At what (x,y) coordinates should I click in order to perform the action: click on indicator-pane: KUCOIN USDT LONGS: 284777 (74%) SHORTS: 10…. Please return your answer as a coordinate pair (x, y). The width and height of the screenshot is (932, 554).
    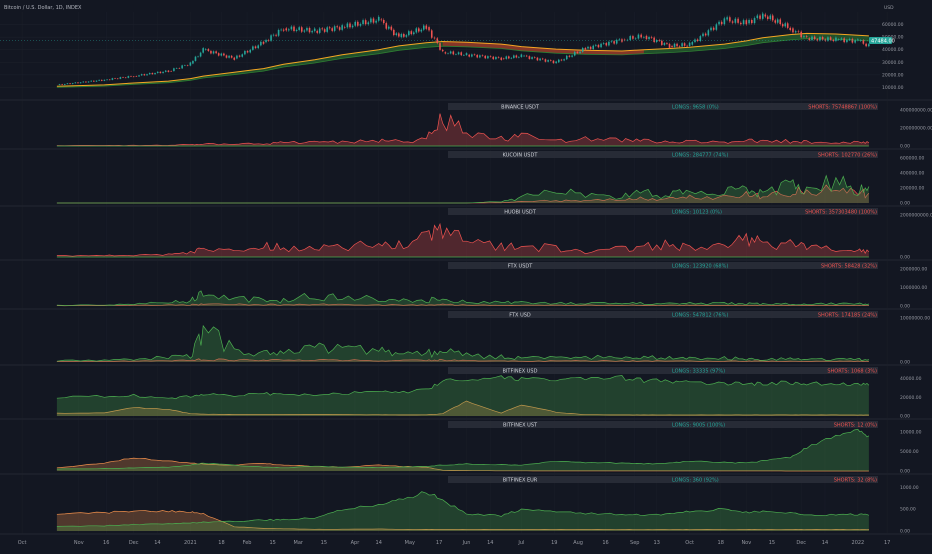
    Looking at the image, I should click on (490, 179).